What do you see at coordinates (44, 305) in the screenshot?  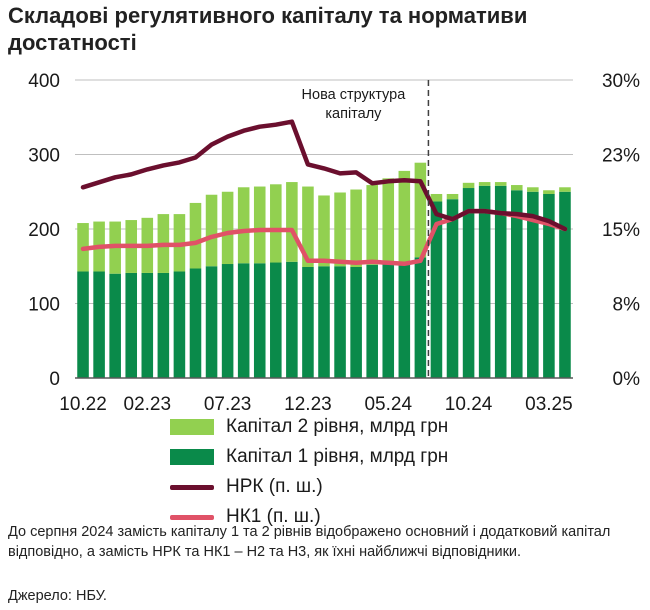 I see `y-left-tick-label: 100` at bounding box center [44, 305].